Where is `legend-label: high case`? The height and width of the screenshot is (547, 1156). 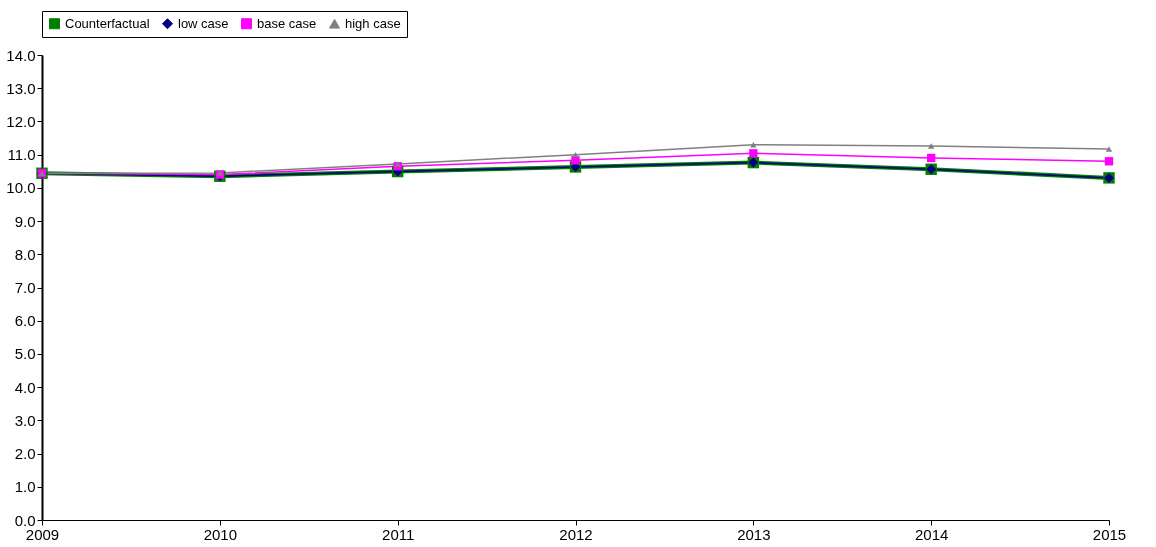 legend-label: high case is located at coordinates (373, 23).